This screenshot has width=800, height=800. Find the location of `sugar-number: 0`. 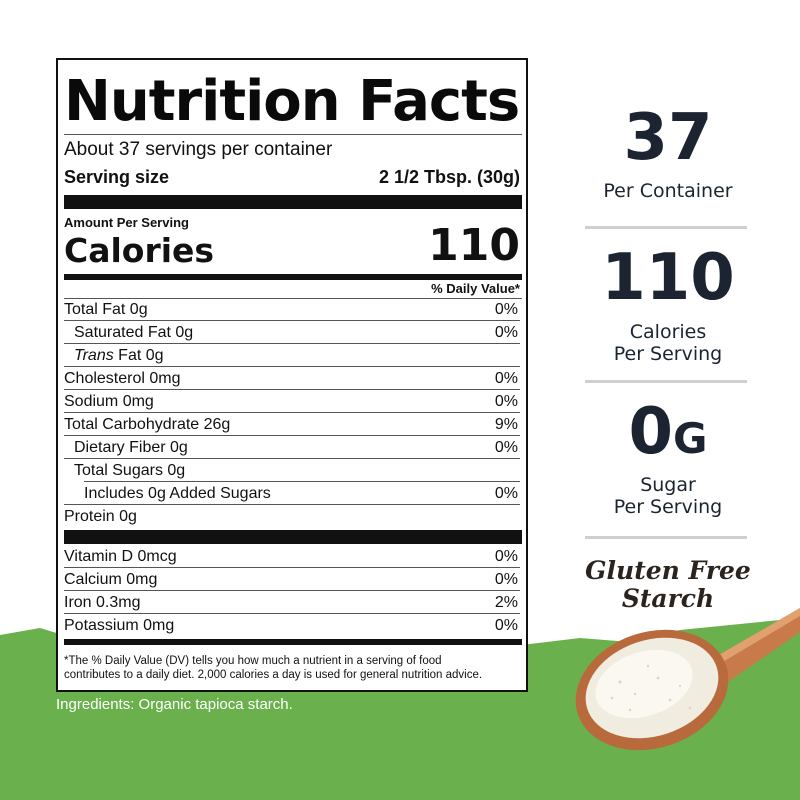

sugar-number: 0 is located at coordinates (651, 432).